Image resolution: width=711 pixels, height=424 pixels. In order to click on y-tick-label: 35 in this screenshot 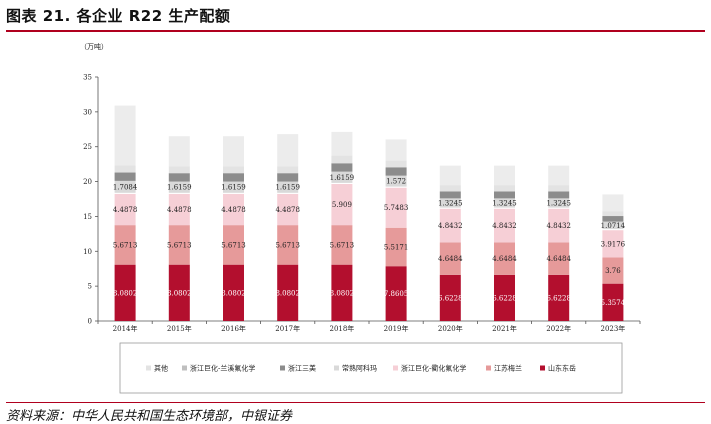, I will do `click(87, 78)`.